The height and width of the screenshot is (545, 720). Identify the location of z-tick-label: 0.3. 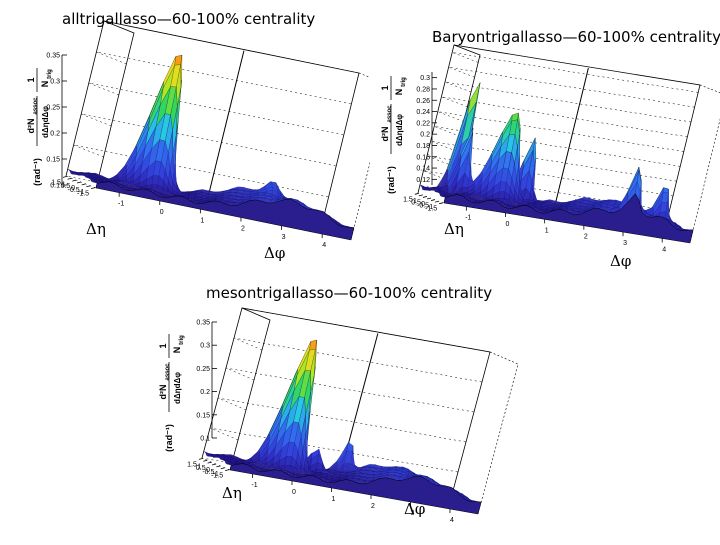
(425, 78).